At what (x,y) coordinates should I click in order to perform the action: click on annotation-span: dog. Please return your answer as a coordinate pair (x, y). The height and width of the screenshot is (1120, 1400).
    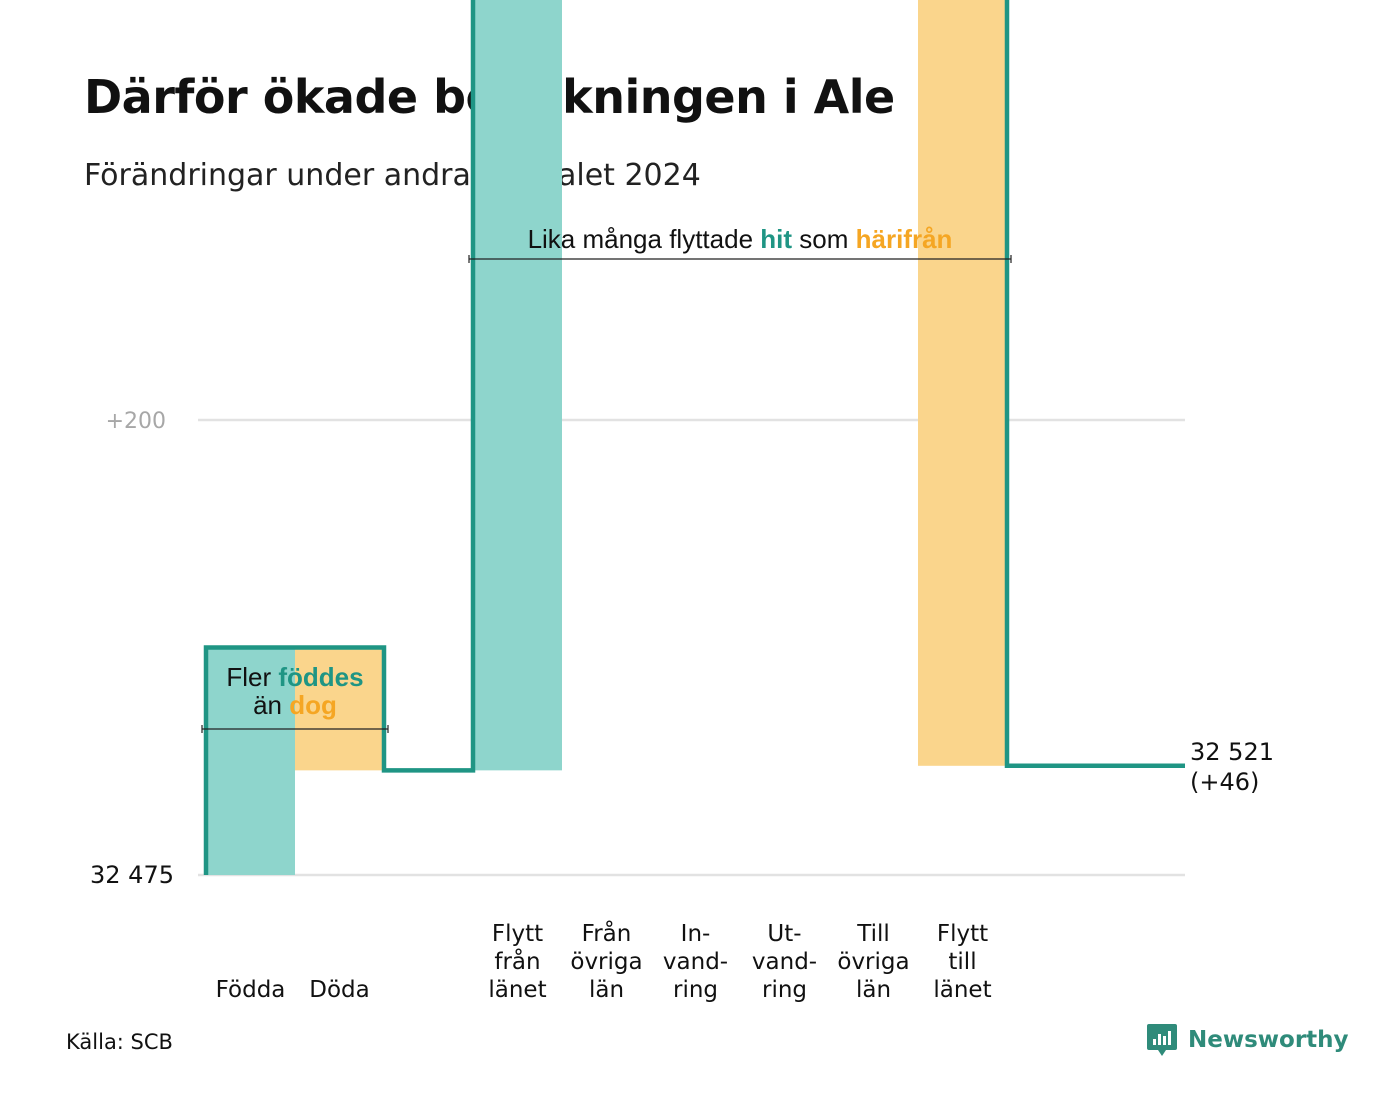
    Looking at the image, I should click on (313, 705).